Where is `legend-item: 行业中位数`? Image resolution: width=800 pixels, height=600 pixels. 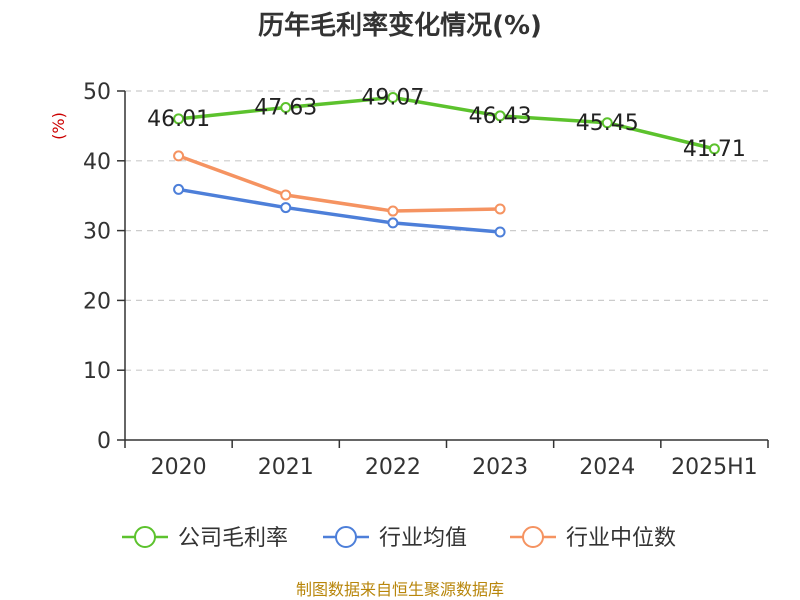 legend-item: 行业中位数 is located at coordinates (593, 538).